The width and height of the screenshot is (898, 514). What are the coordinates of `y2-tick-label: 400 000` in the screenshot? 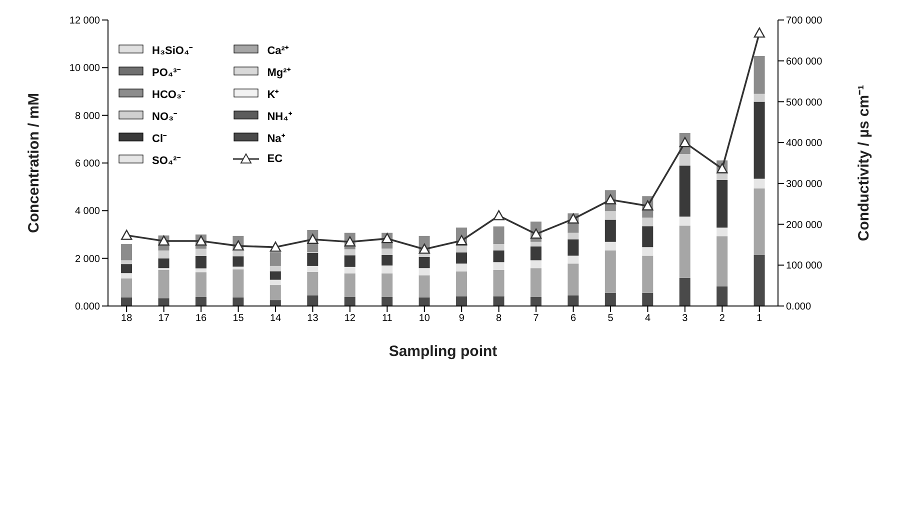 It's located at (804, 144).